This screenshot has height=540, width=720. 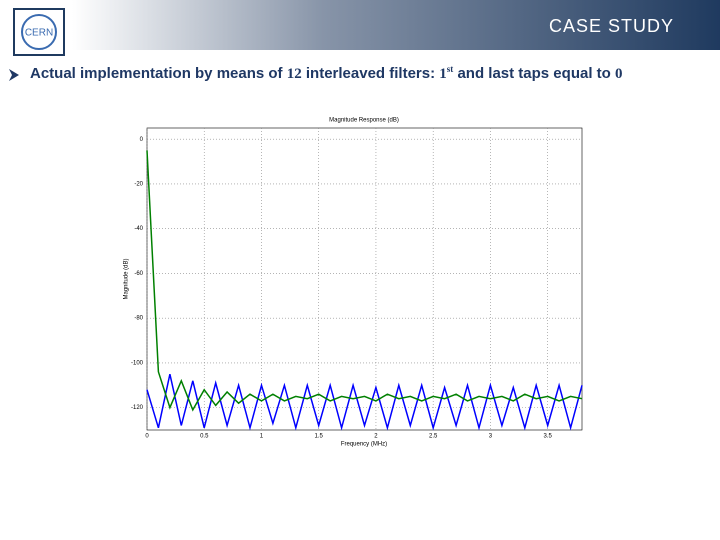 I want to click on y-tick-label: -120, so click(x=137, y=408).